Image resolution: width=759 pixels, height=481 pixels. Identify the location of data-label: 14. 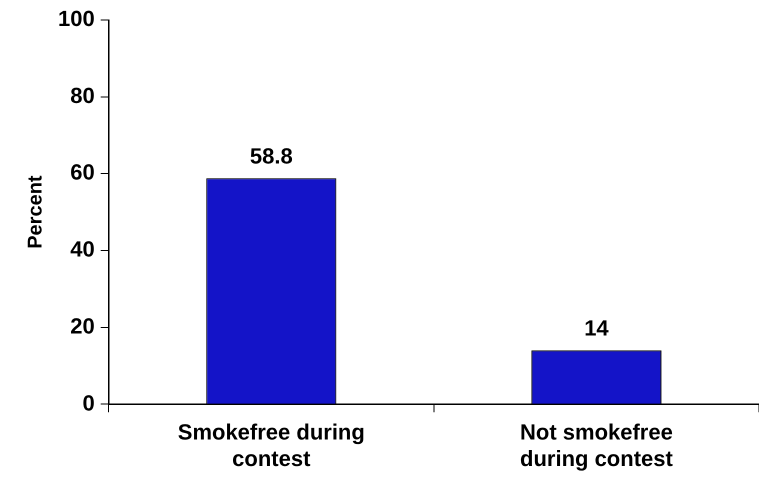
(597, 327).